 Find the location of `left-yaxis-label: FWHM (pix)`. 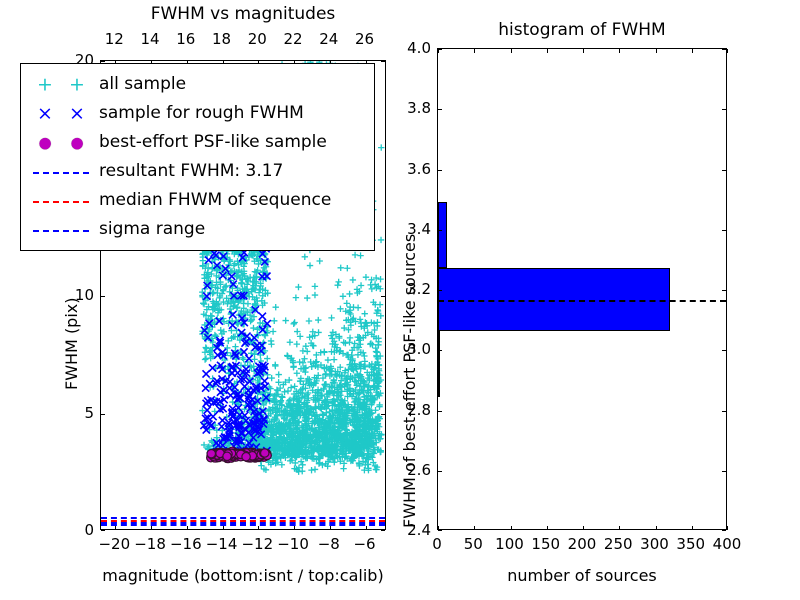

left-yaxis-label: FWHM (pix) is located at coordinates (71, 344).